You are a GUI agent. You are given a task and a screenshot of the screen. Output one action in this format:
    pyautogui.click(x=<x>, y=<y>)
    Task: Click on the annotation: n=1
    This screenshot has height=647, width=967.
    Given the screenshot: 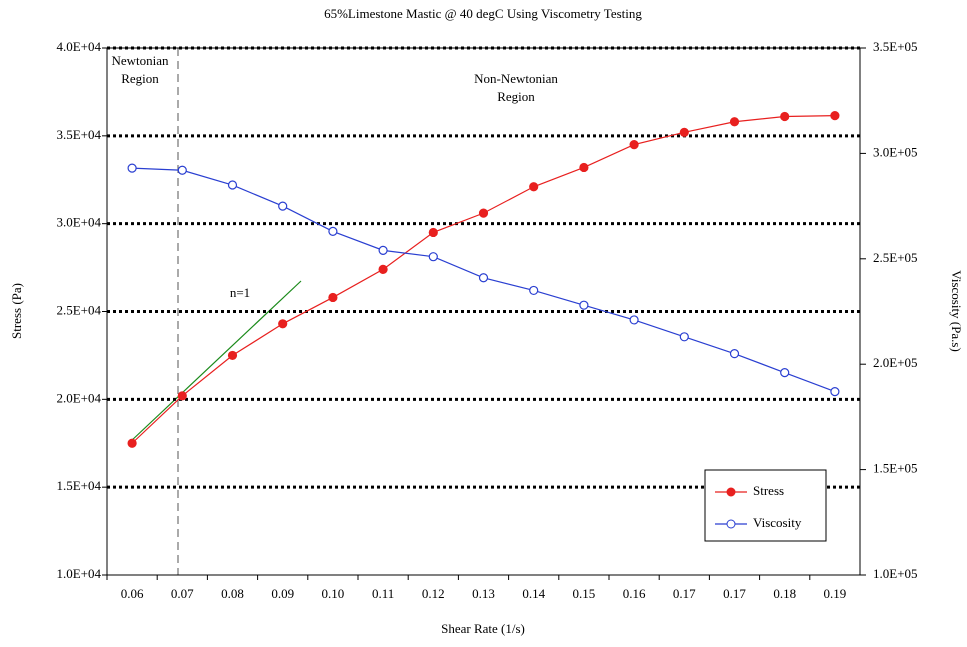 What is the action you would take?
    pyautogui.click(x=240, y=292)
    